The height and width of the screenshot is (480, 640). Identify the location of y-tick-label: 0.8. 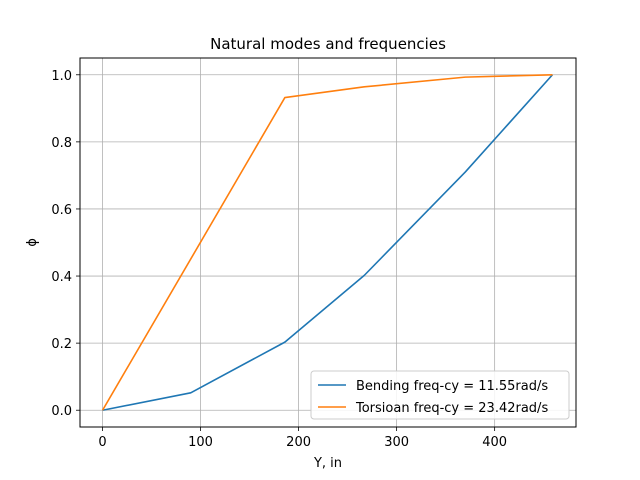
(61, 143).